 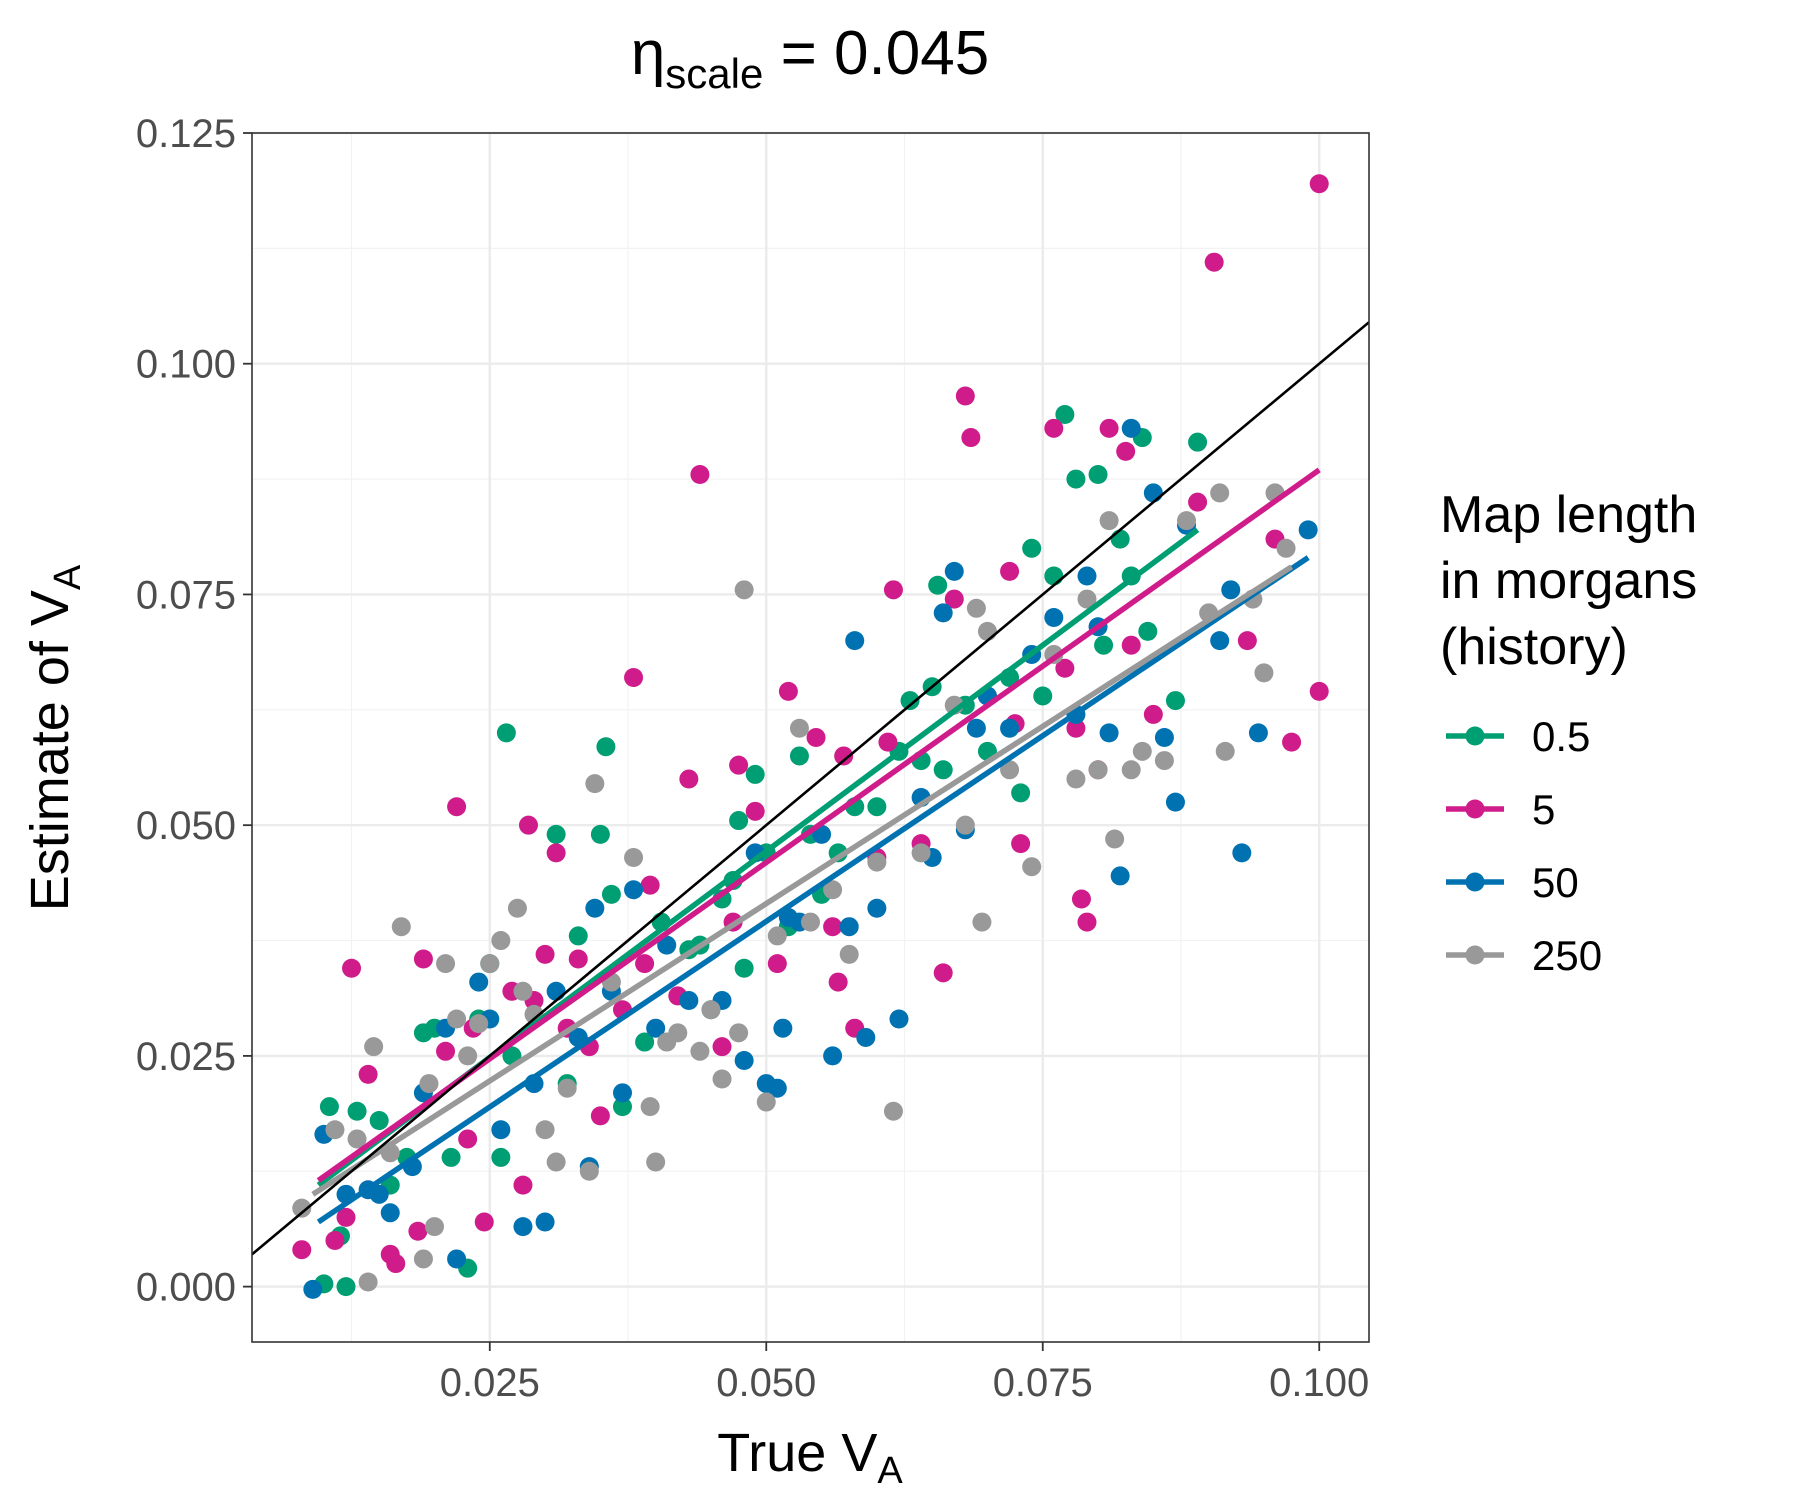 I want to click on y-axis-ticks: 0.000 0.025 0.050 0.075 0.100 0.125, so click(x=194, y=711).